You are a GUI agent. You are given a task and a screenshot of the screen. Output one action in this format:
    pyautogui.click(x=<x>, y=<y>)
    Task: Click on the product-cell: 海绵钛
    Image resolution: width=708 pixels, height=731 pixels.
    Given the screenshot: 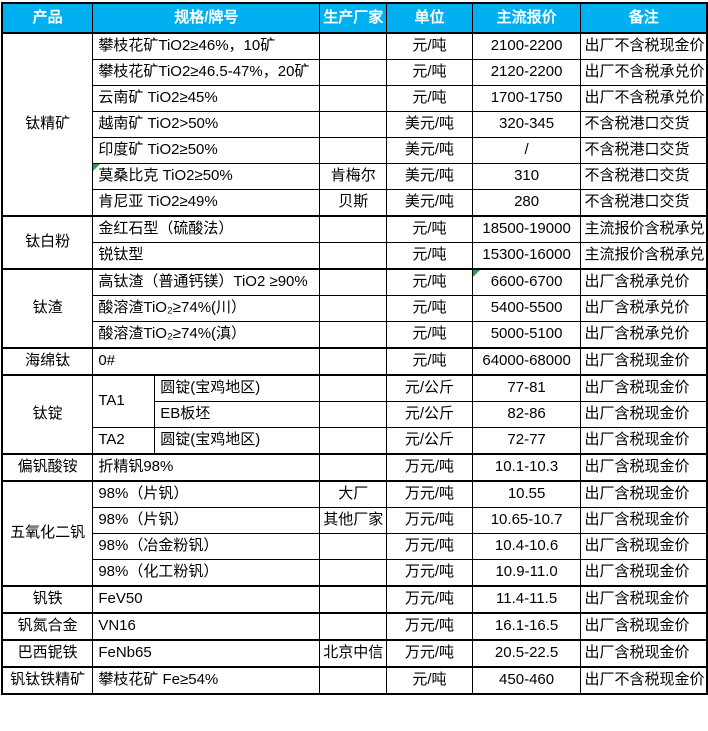 What is the action you would take?
    pyautogui.click(x=47, y=361)
    